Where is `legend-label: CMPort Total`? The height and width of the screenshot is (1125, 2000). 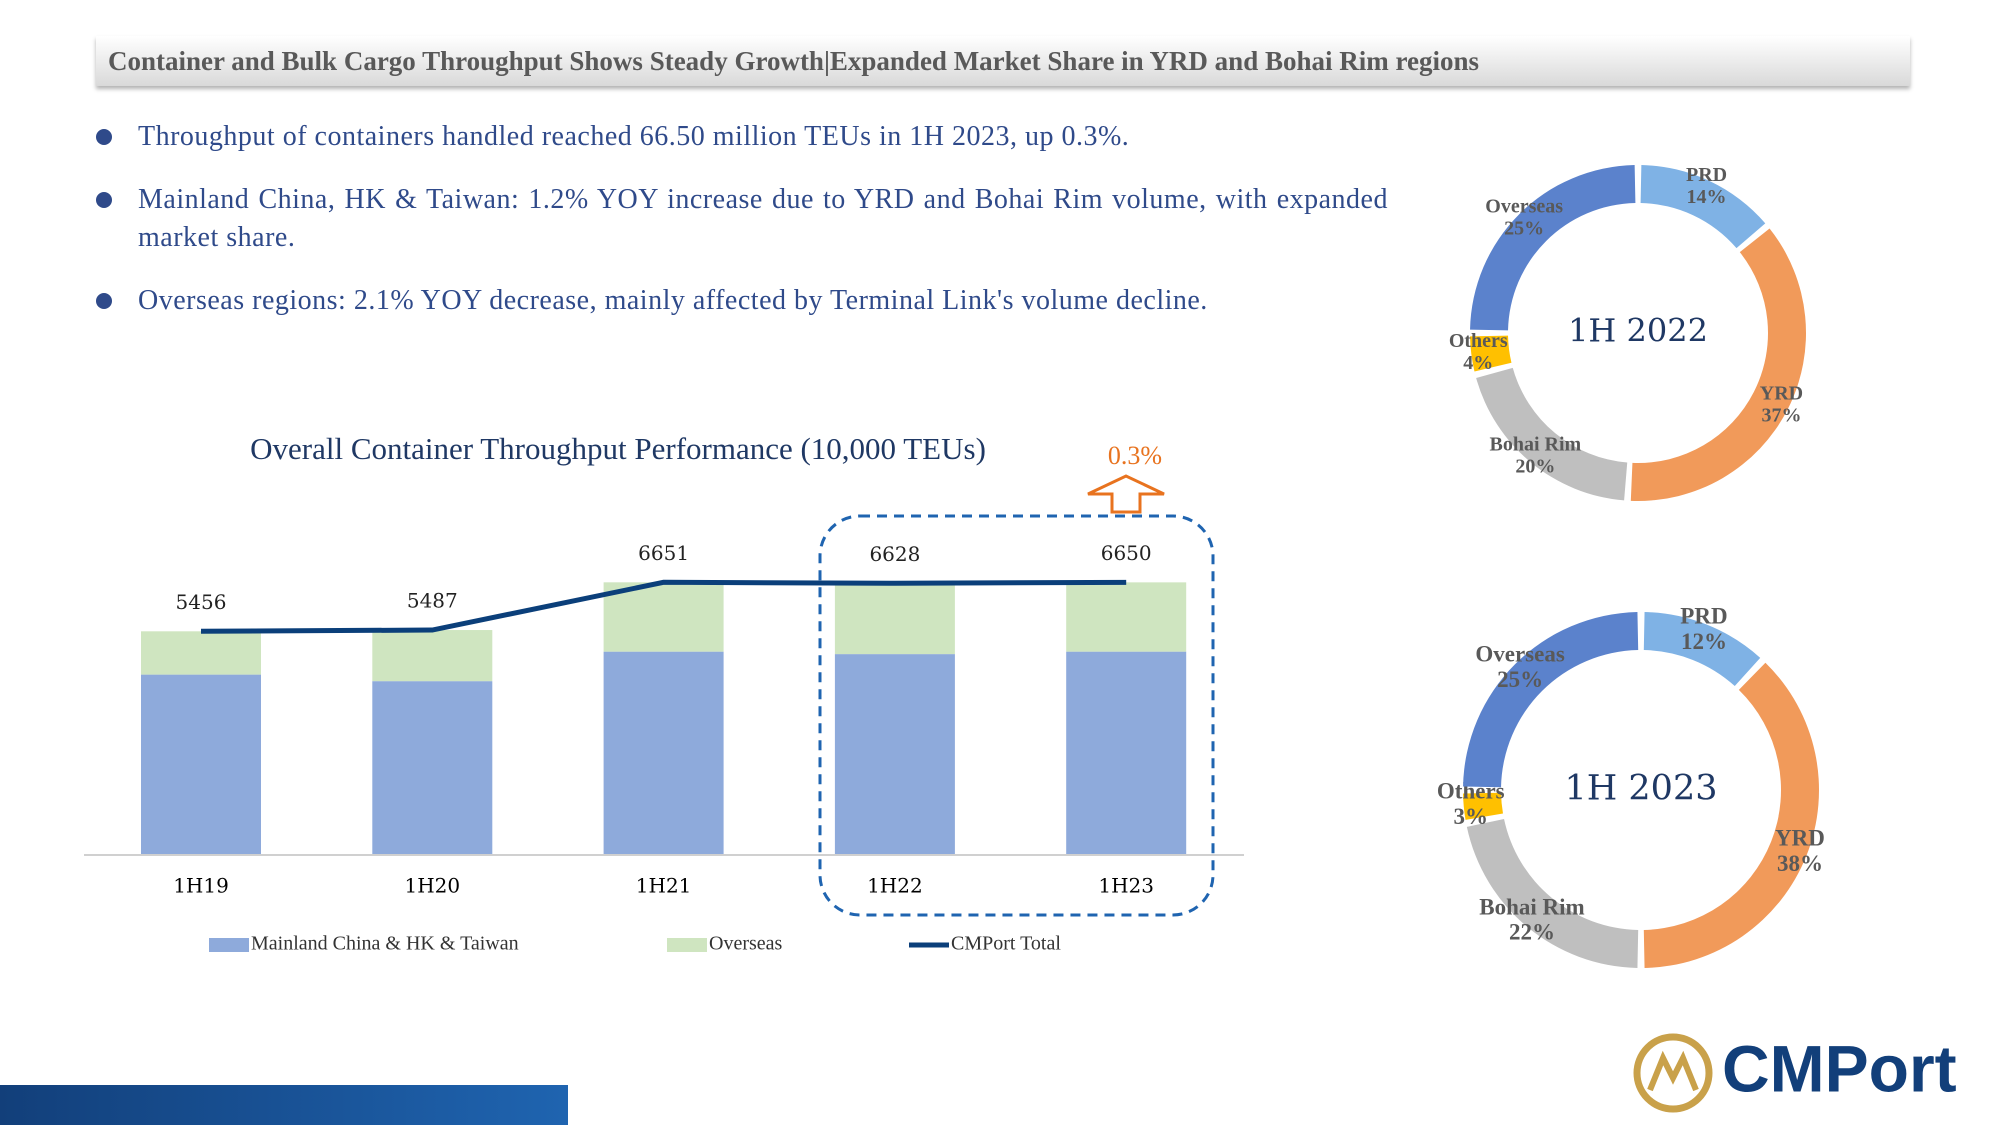 legend-label: CMPort Total is located at coordinates (1006, 944).